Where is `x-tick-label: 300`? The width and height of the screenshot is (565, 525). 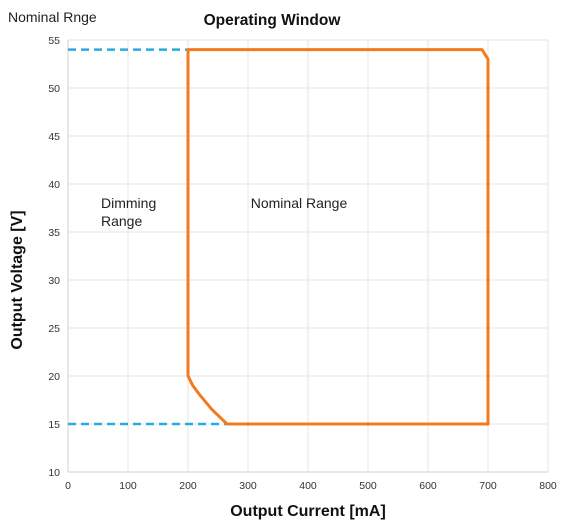 x-tick-label: 300 is located at coordinates (248, 486).